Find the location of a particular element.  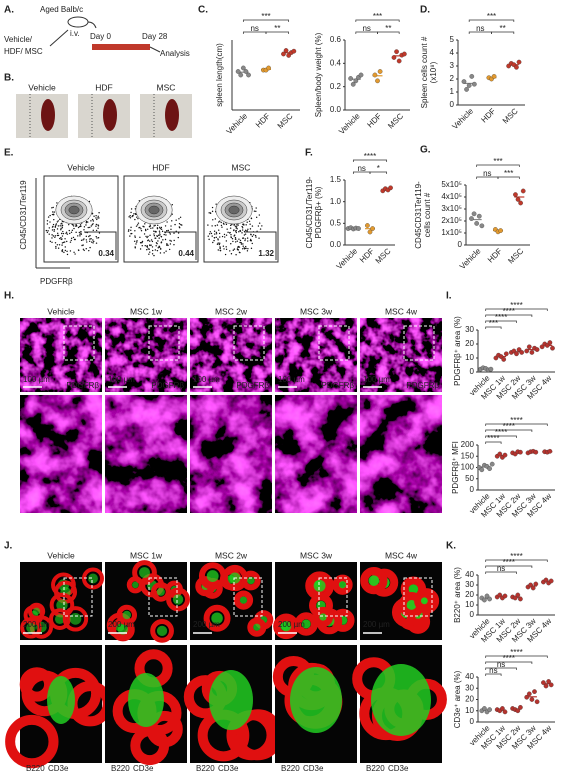

y-tick-label: 4 is located at coordinates (452, 52).